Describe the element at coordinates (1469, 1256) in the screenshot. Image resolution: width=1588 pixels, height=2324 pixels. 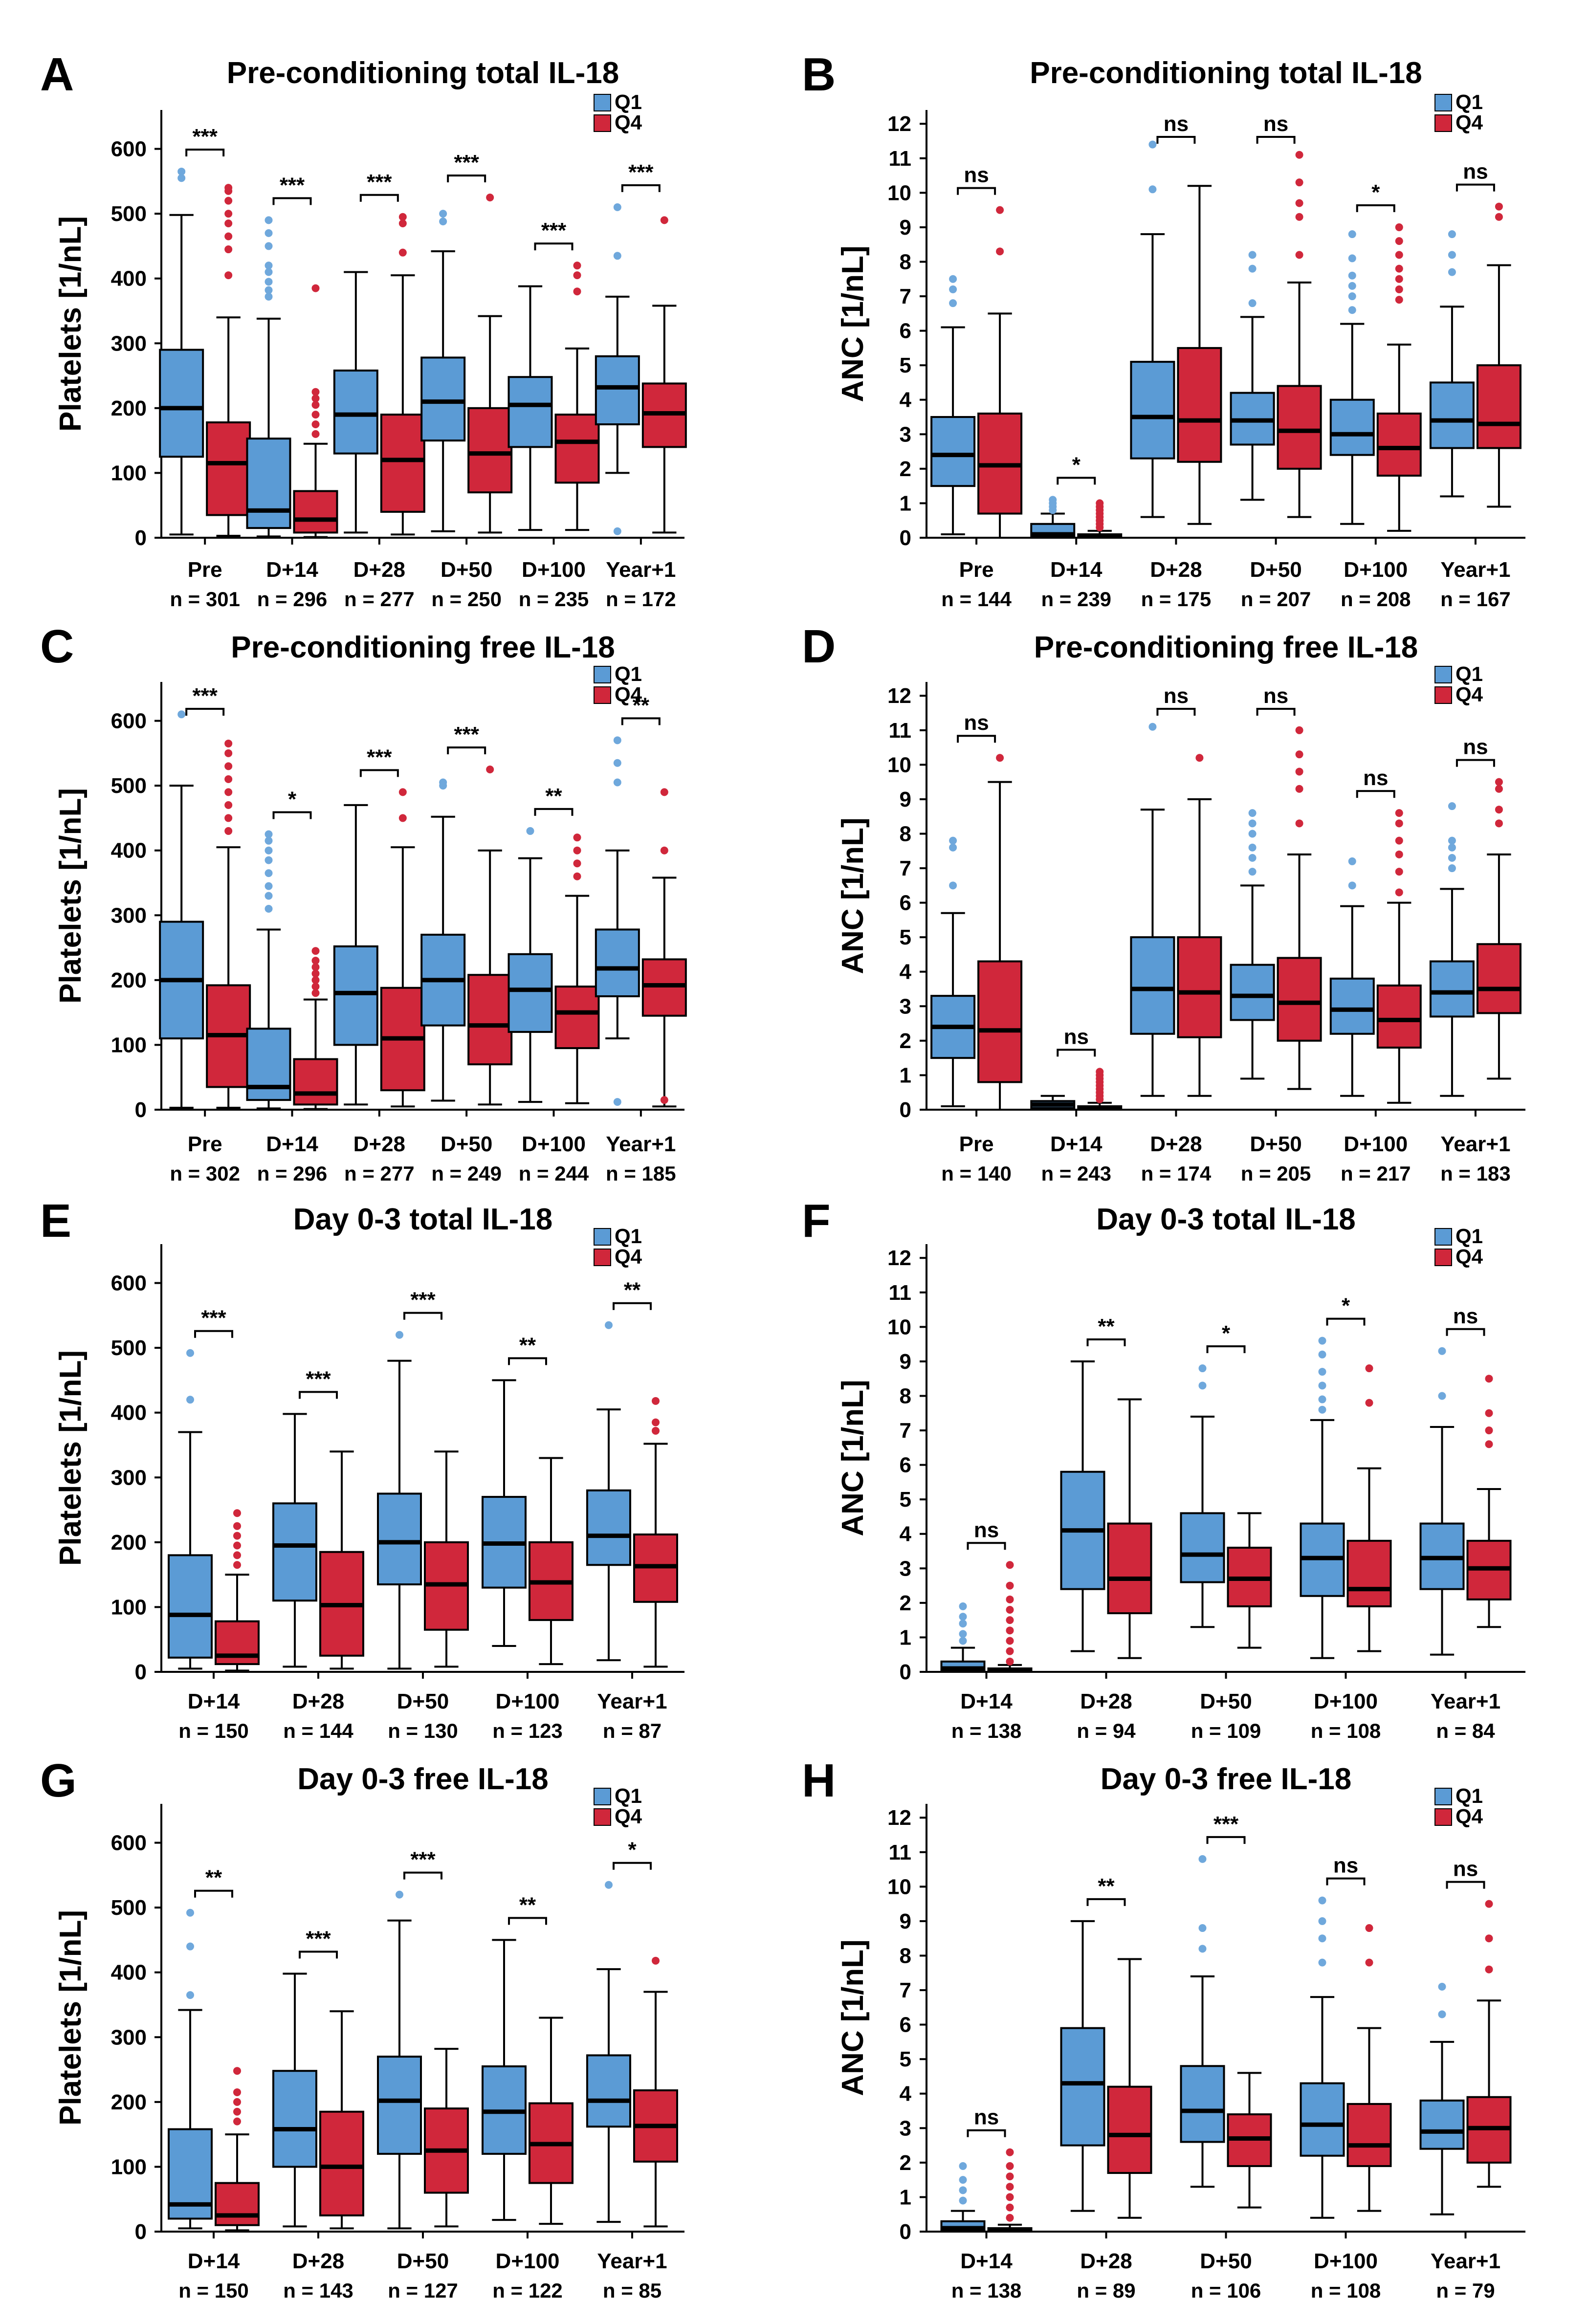
I see `legend-label-q4: Q4` at that location.